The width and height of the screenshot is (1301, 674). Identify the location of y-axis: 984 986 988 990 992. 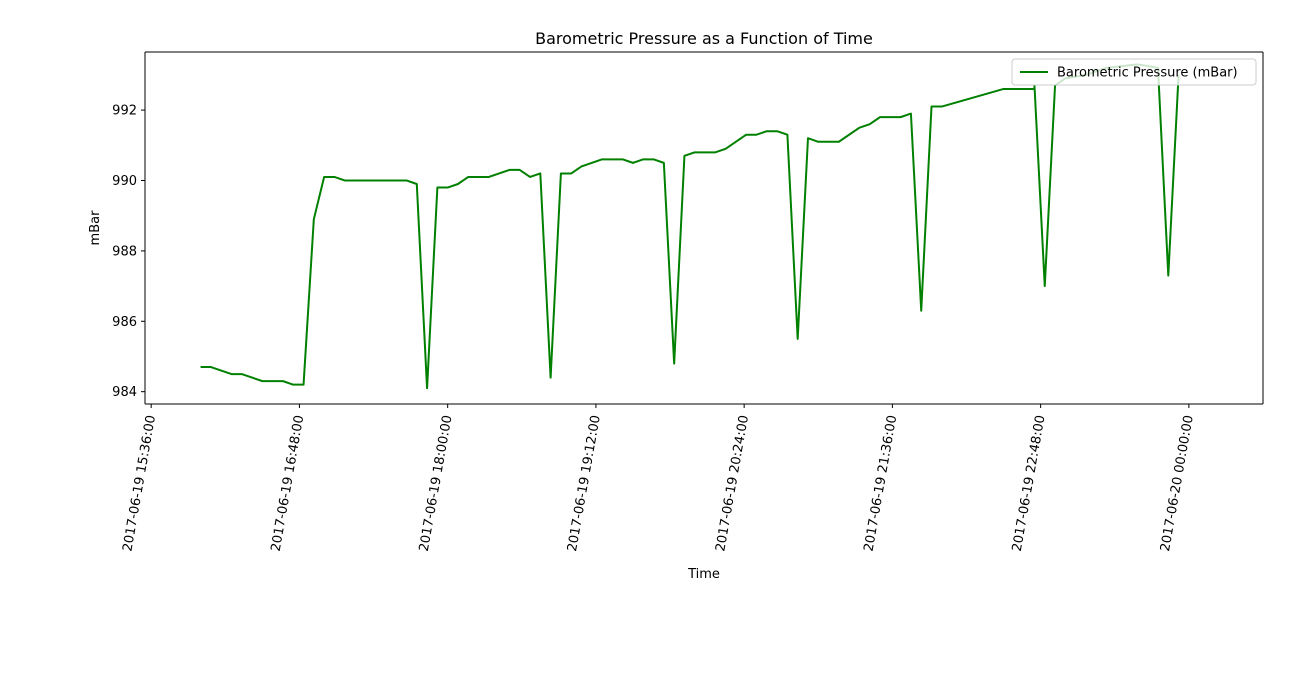
(128, 252).